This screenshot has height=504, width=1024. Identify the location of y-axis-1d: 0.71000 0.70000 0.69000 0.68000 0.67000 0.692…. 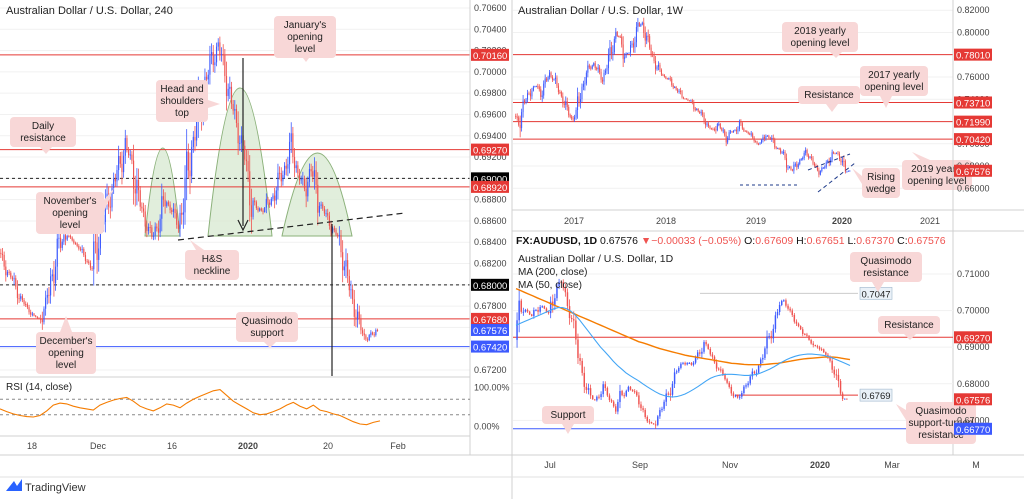
(973, 352).